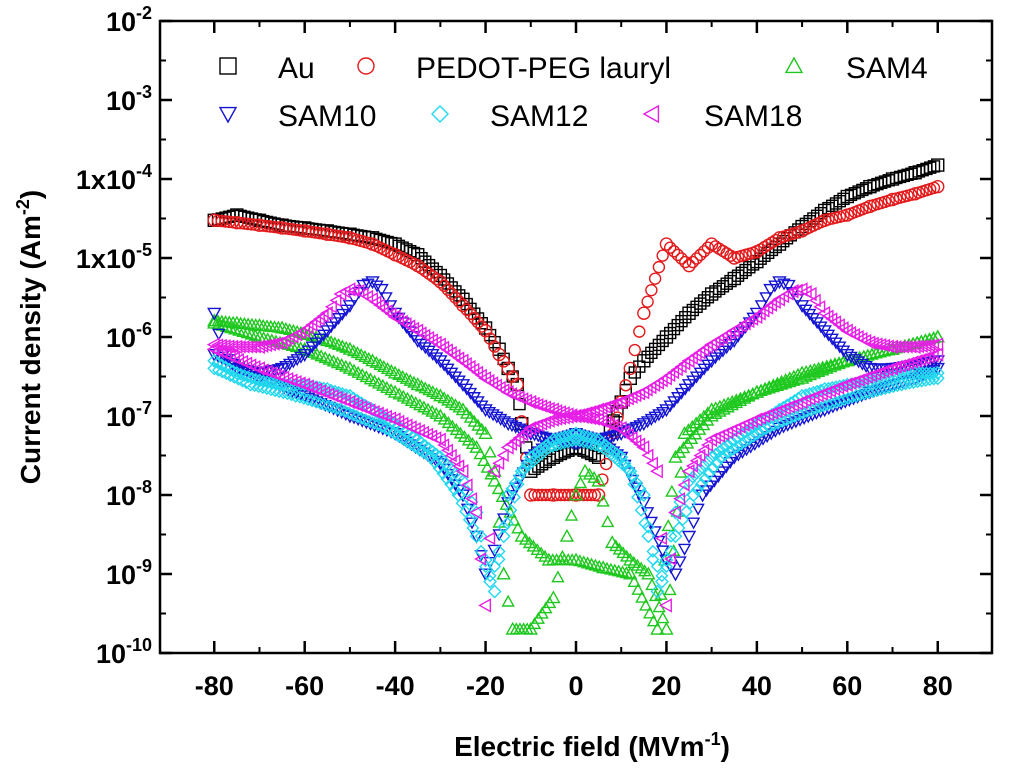 This screenshot has height=775, width=1024. What do you see at coordinates (129, 573) in the screenshot?
I see `y-tick-label: 10-9` at bounding box center [129, 573].